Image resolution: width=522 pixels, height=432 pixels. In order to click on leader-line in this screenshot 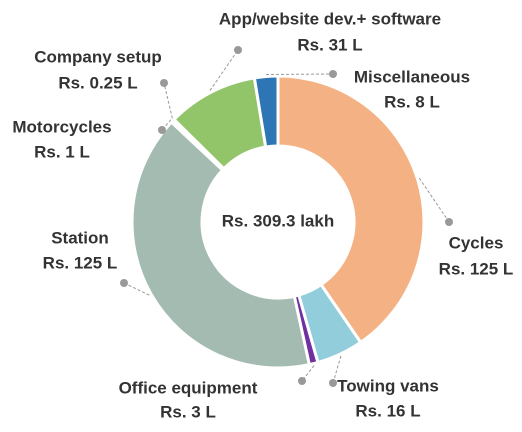, I will do `click(168, 100)`.